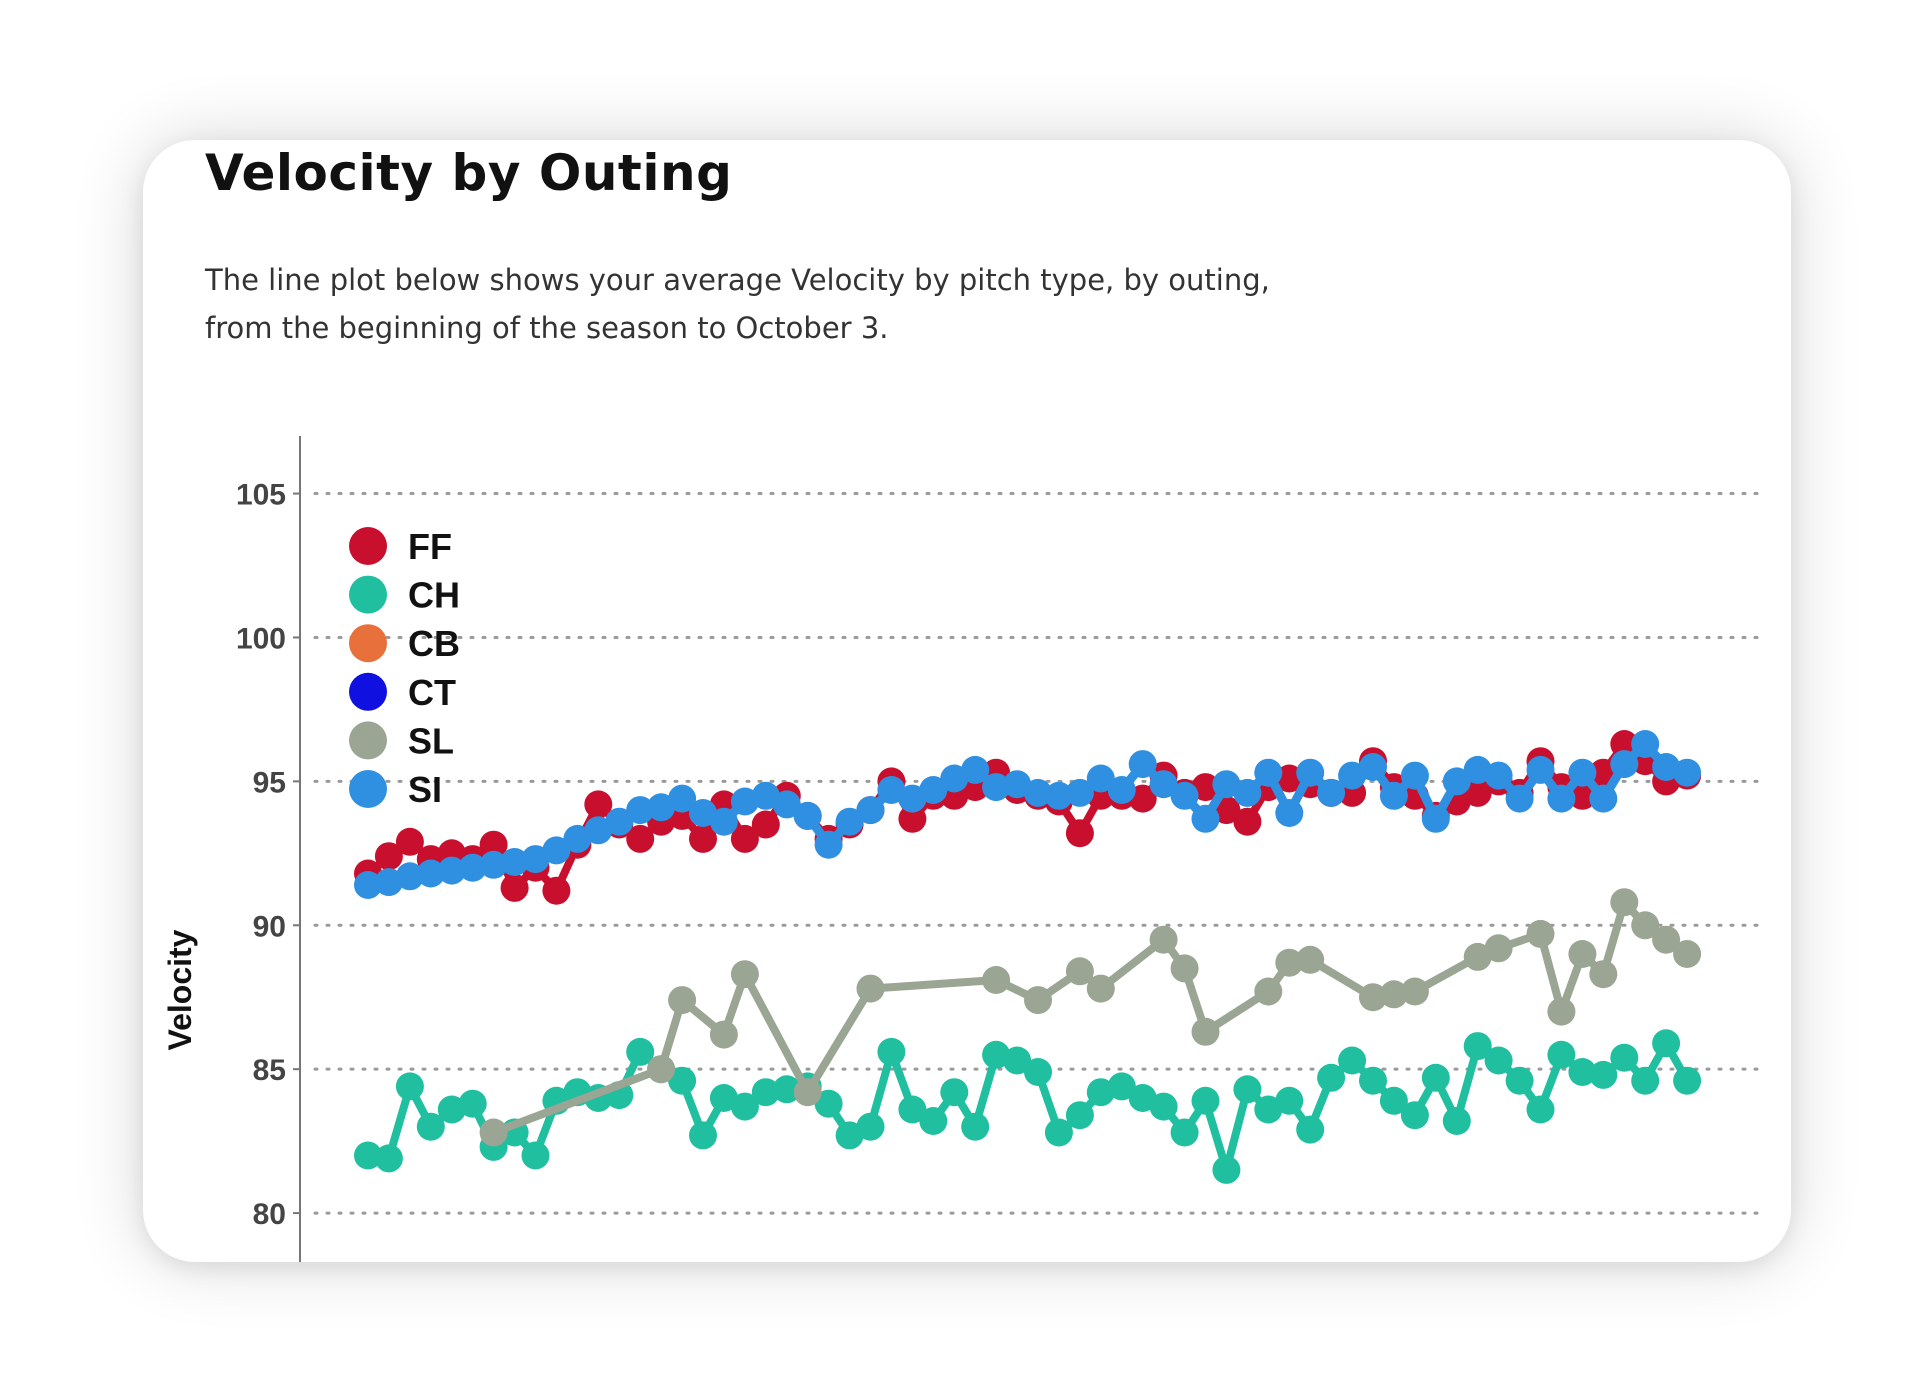 This screenshot has height=1395, width=1920. I want to click on legend-label-ff: FF, so click(430, 546).